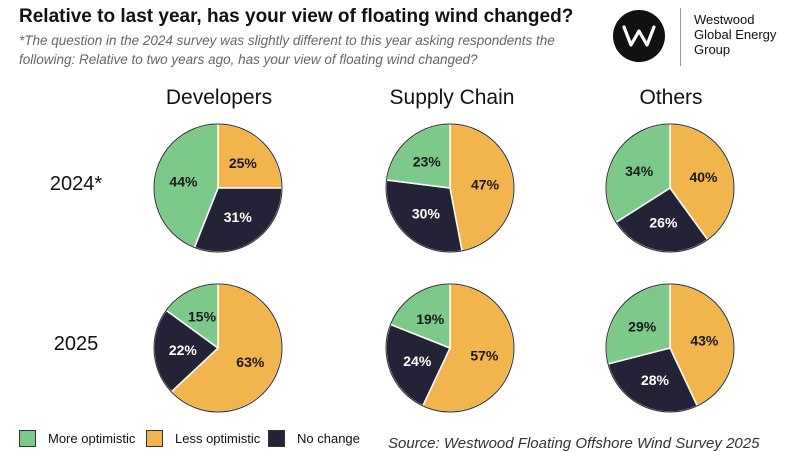 This screenshot has width=797, height=452. What do you see at coordinates (452, 97) in the screenshot?
I see `column-header-supply-chain: Supply Chain` at bounding box center [452, 97].